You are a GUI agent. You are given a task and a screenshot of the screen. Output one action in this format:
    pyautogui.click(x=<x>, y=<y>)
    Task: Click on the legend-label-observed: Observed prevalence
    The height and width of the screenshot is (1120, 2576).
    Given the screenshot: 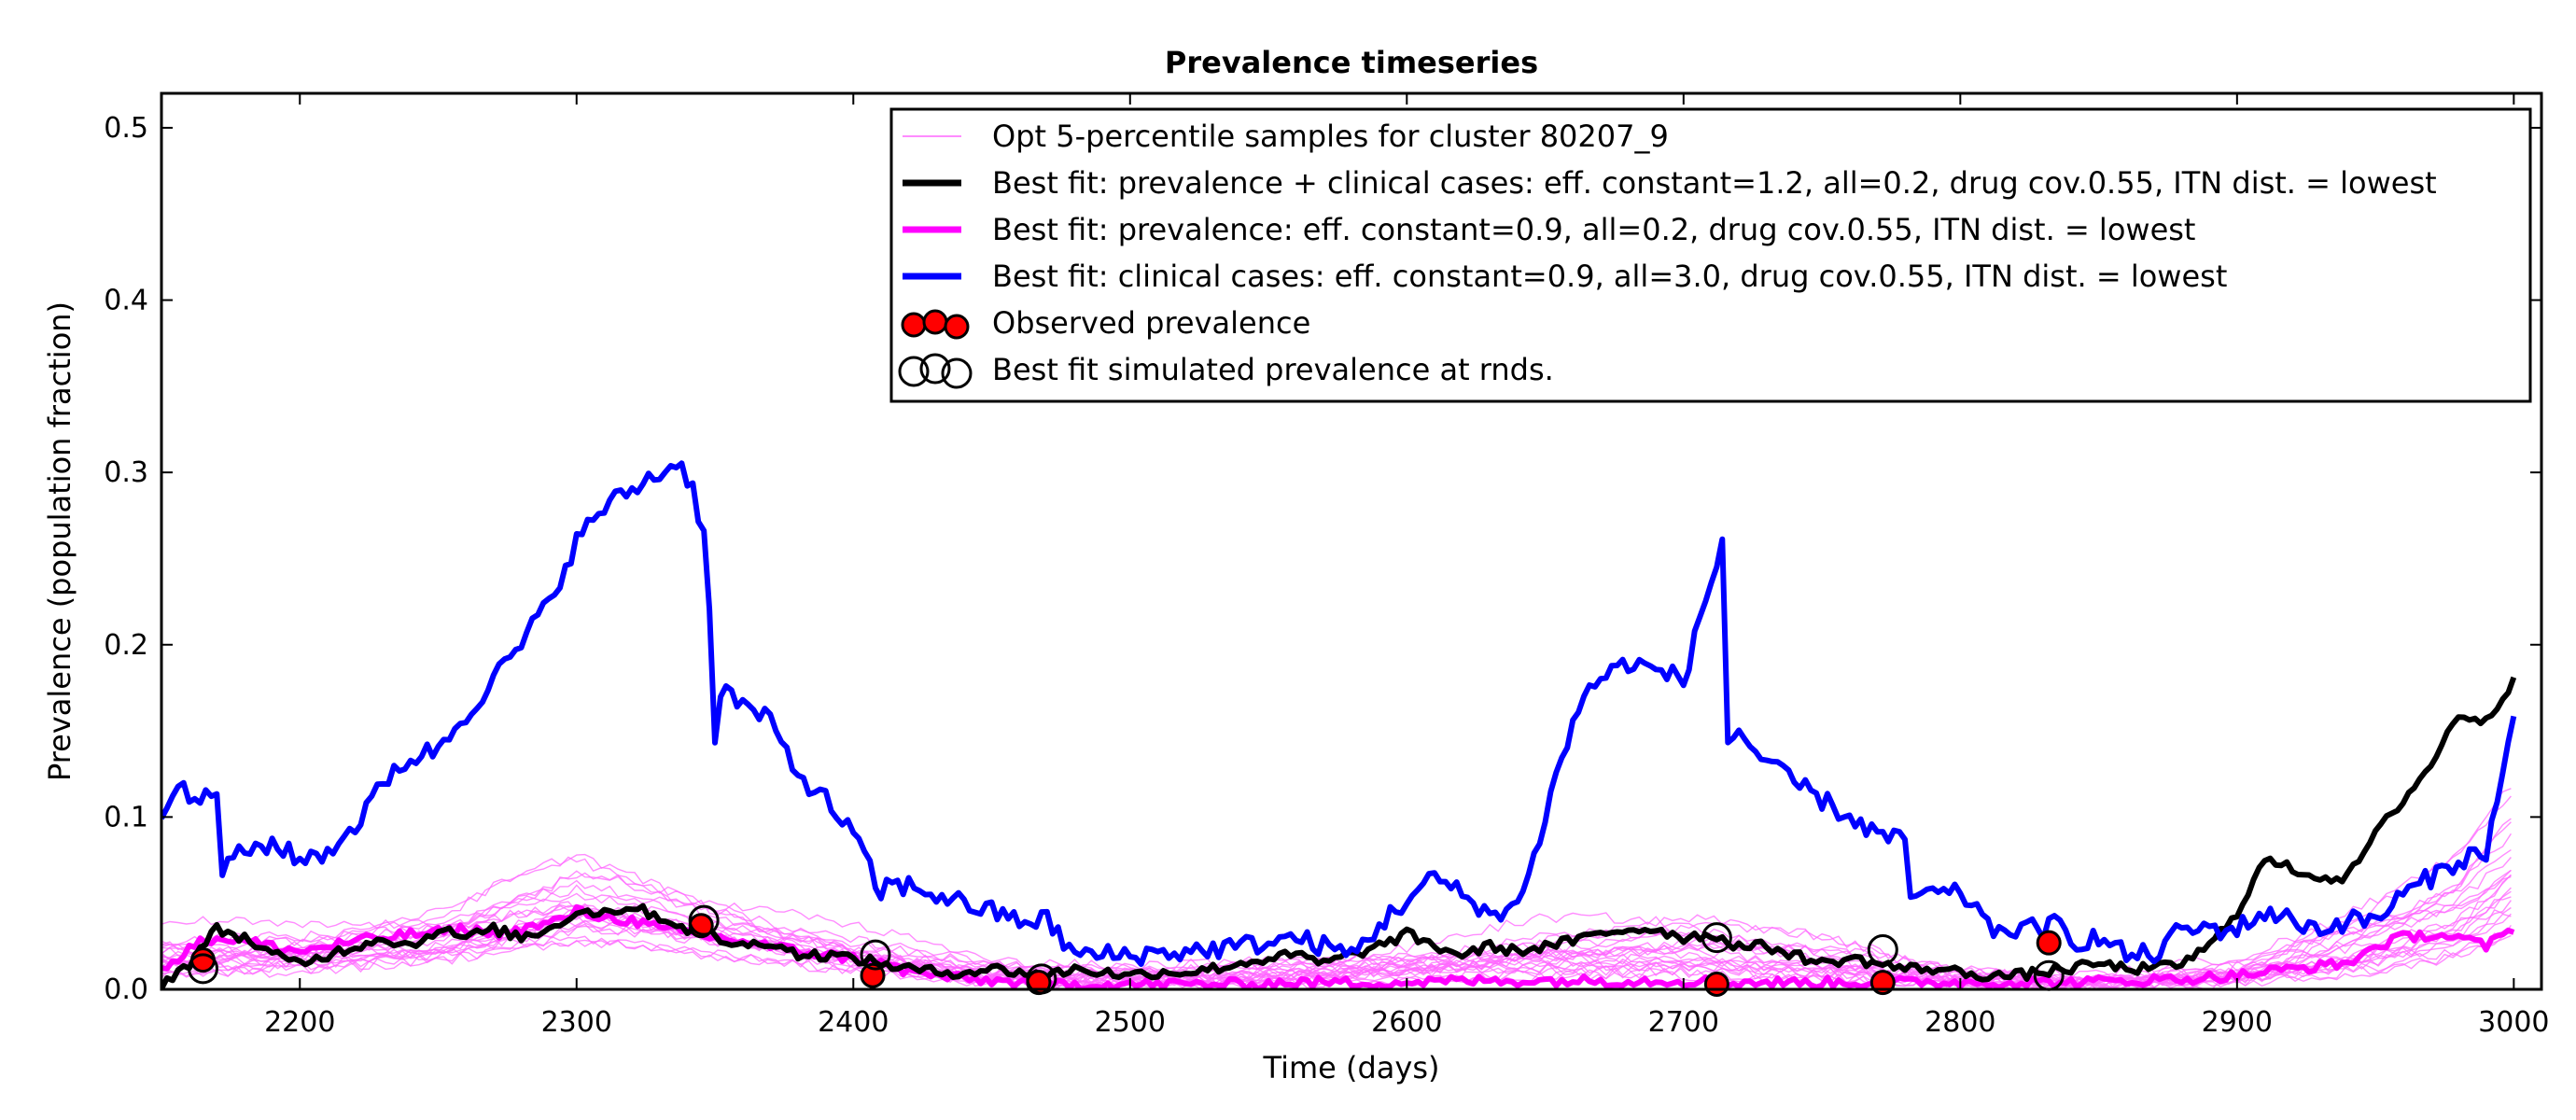 What is the action you would take?
    pyautogui.click(x=1151, y=323)
    